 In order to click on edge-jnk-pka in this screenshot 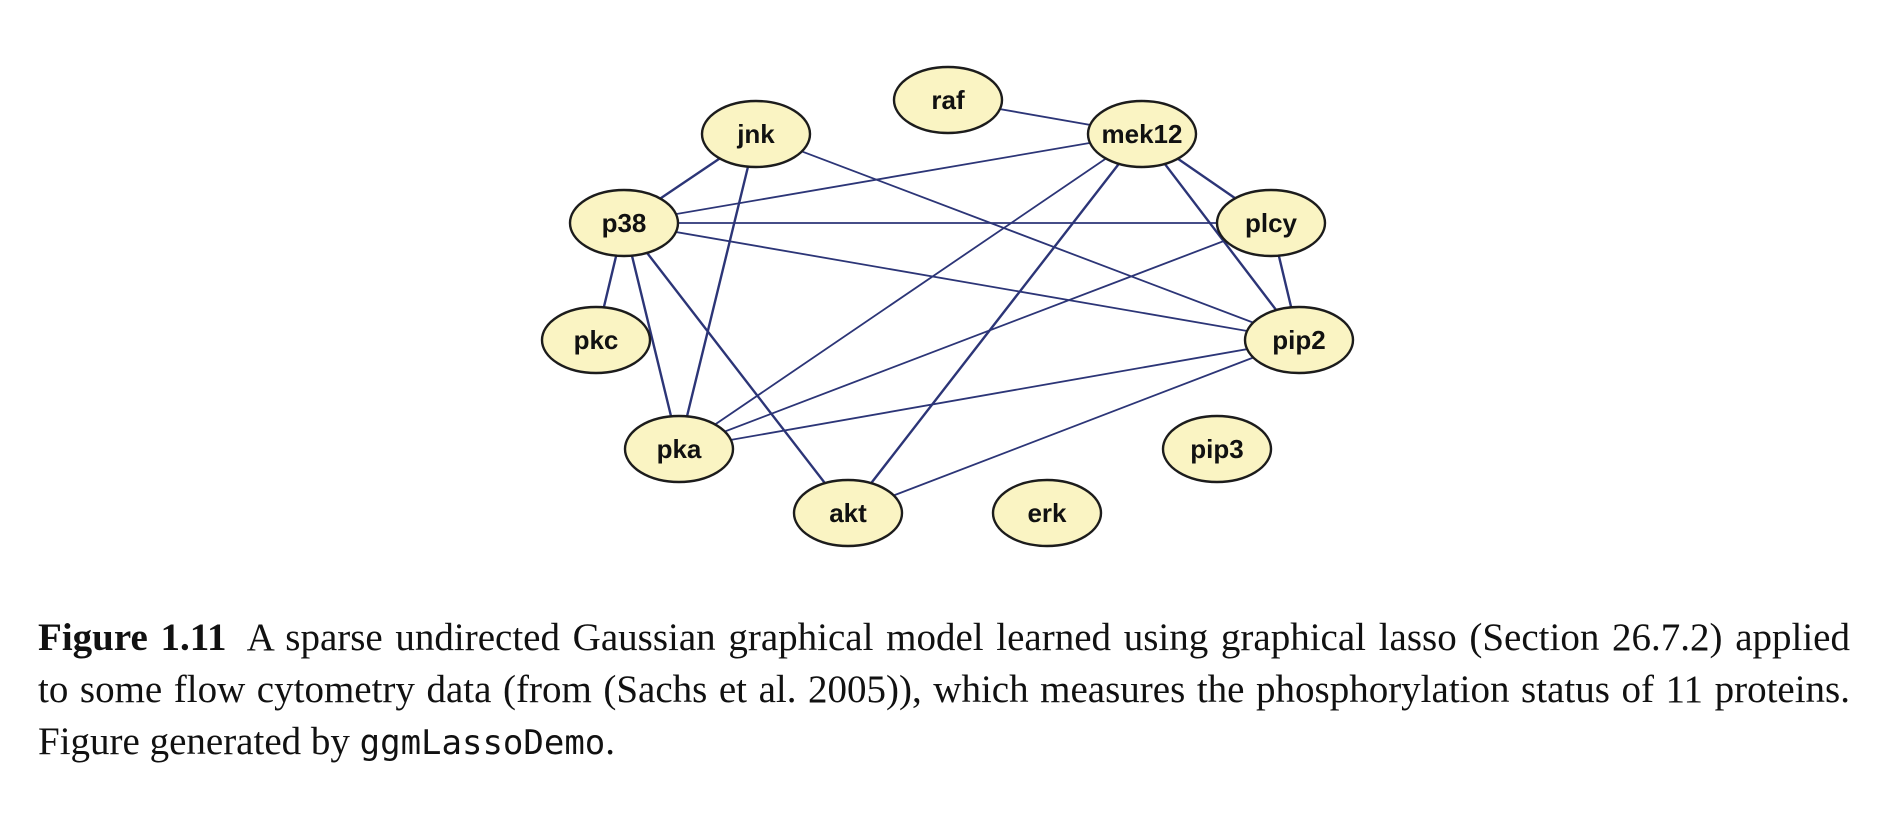, I will do `click(717, 291)`.